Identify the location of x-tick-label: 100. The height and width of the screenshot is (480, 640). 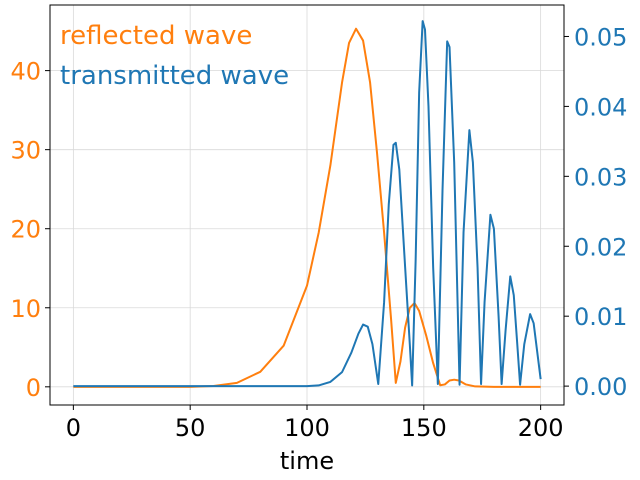
(307, 428).